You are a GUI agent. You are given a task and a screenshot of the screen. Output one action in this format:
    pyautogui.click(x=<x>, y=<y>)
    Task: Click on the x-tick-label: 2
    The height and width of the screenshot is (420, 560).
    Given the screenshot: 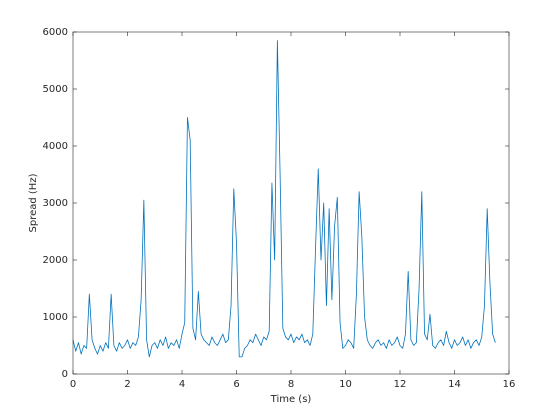 What is the action you would take?
    pyautogui.click(x=127, y=384)
    